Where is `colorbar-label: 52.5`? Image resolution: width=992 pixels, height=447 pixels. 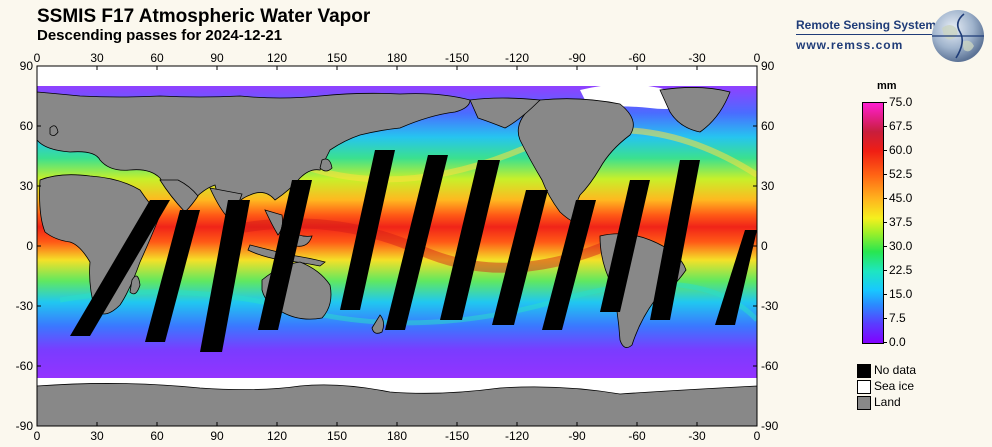 colorbar-label: 52.5 is located at coordinates (901, 174).